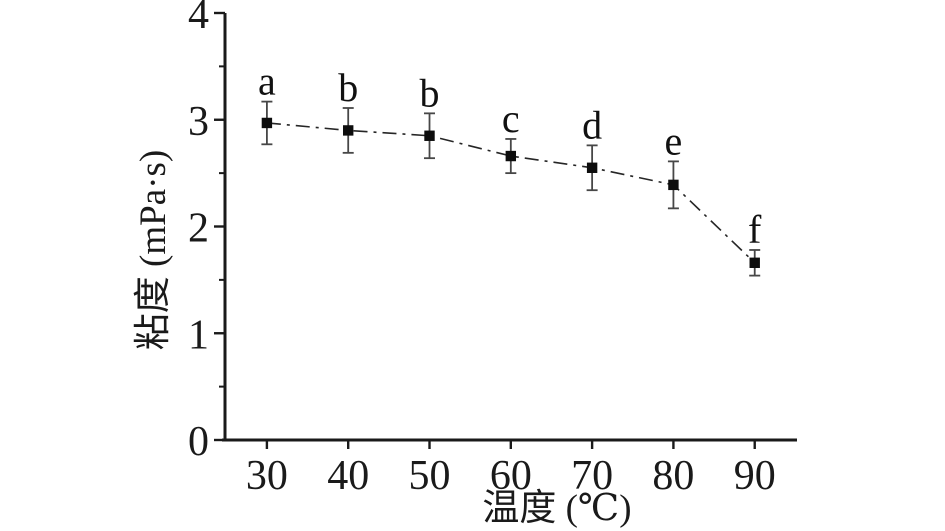 This screenshot has width=945, height=531. Describe the element at coordinates (673, 476) in the screenshot. I see `x-tick-label: 80` at that location.